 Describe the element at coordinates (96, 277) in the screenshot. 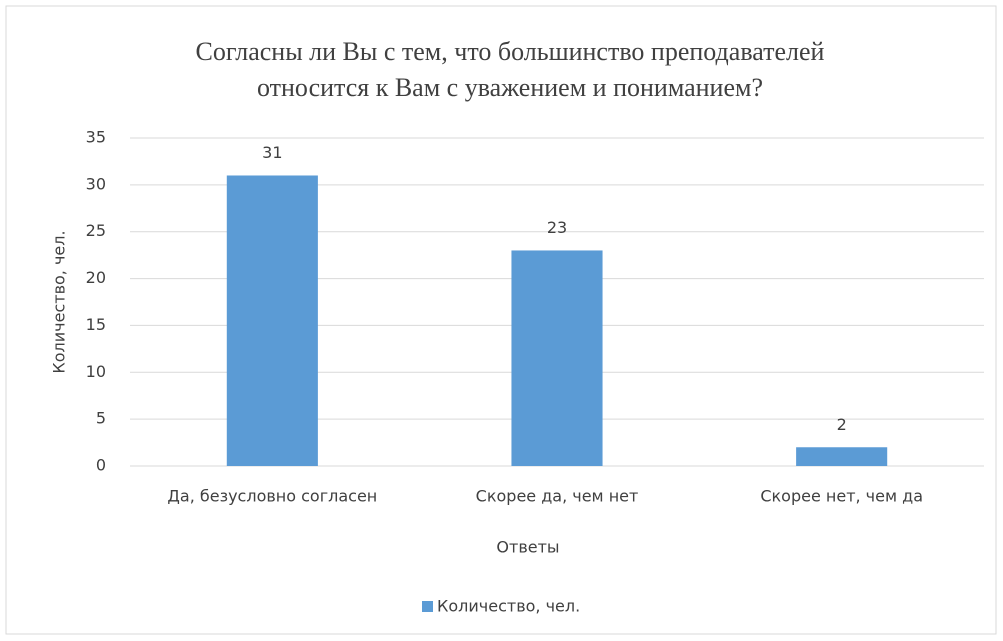

I see `y-tick-label: 20` at that location.